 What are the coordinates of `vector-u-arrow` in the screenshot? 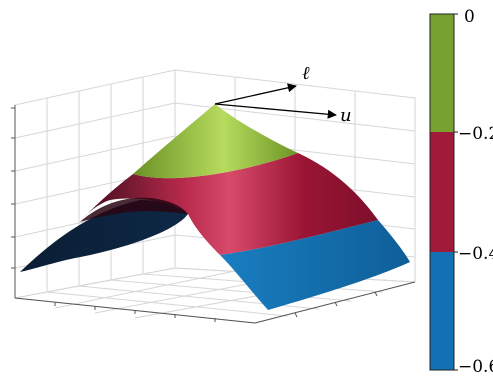 It's located at (275, 111).